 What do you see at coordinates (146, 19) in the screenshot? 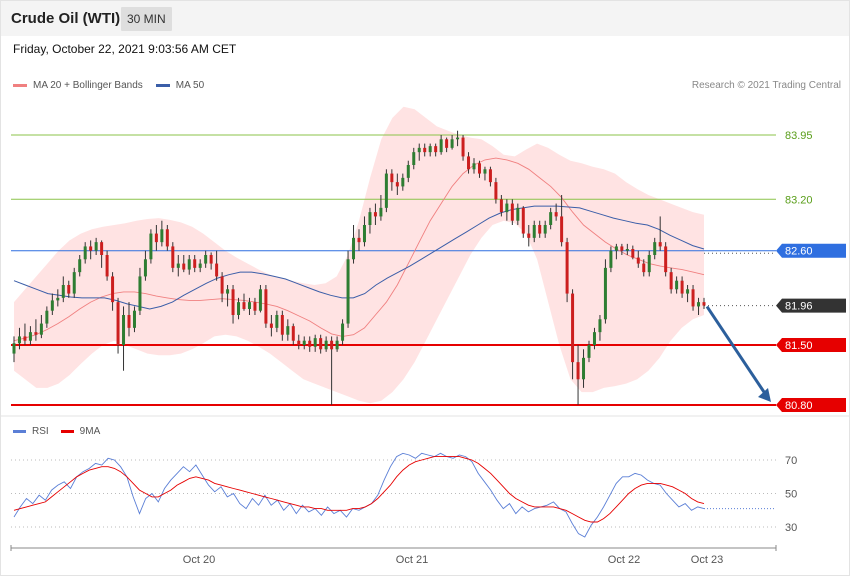
I see `interval-badge: 30 MIN` at bounding box center [146, 19].